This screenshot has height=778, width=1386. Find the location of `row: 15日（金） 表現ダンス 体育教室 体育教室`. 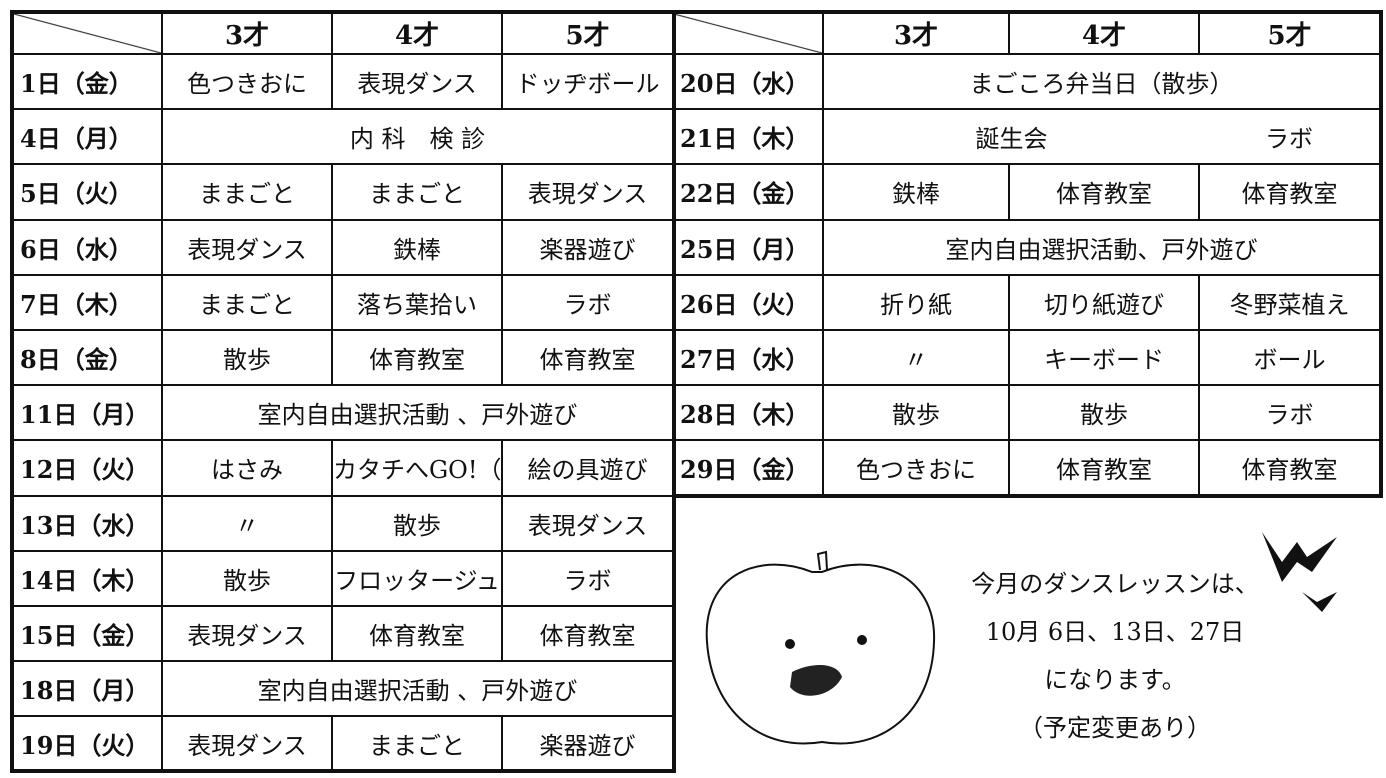

row: 15日（金） 表現ダンス 体育教室 体育教室 is located at coordinates (343, 633).